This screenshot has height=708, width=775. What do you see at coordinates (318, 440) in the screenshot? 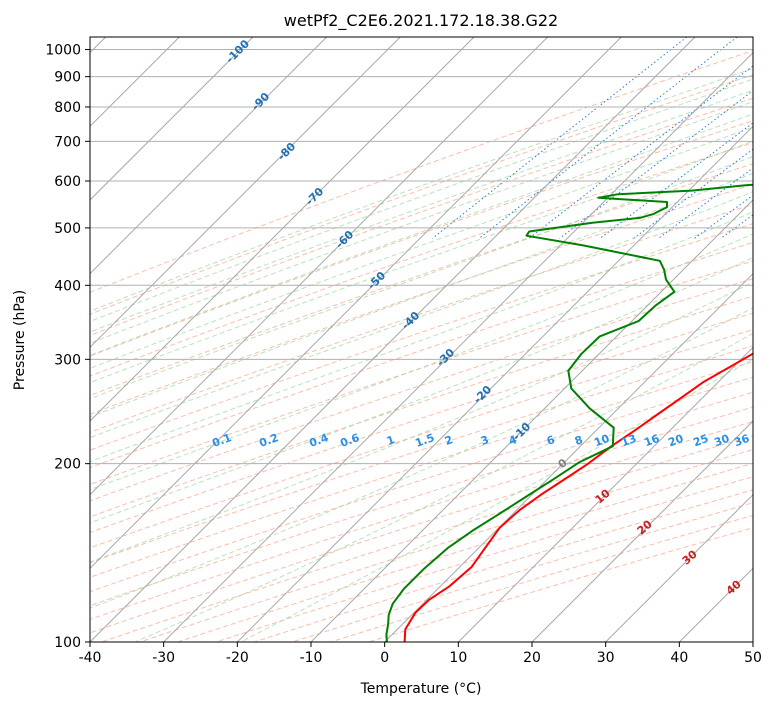
I see `mixing-ratio-label: 0.4` at bounding box center [318, 440].